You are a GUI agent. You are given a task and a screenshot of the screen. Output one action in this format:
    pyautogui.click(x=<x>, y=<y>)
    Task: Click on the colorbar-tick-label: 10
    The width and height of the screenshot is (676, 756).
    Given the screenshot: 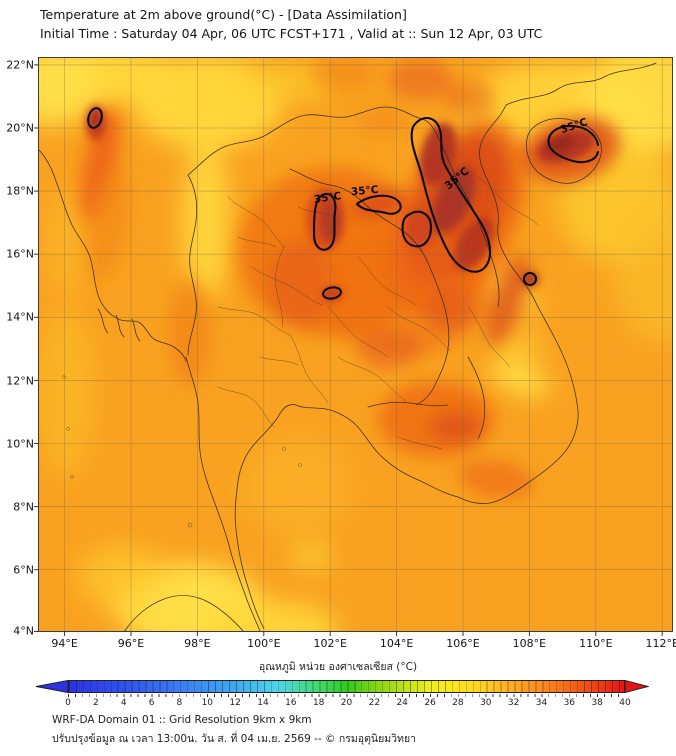 What is the action you would take?
    pyautogui.click(x=207, y=703)
    